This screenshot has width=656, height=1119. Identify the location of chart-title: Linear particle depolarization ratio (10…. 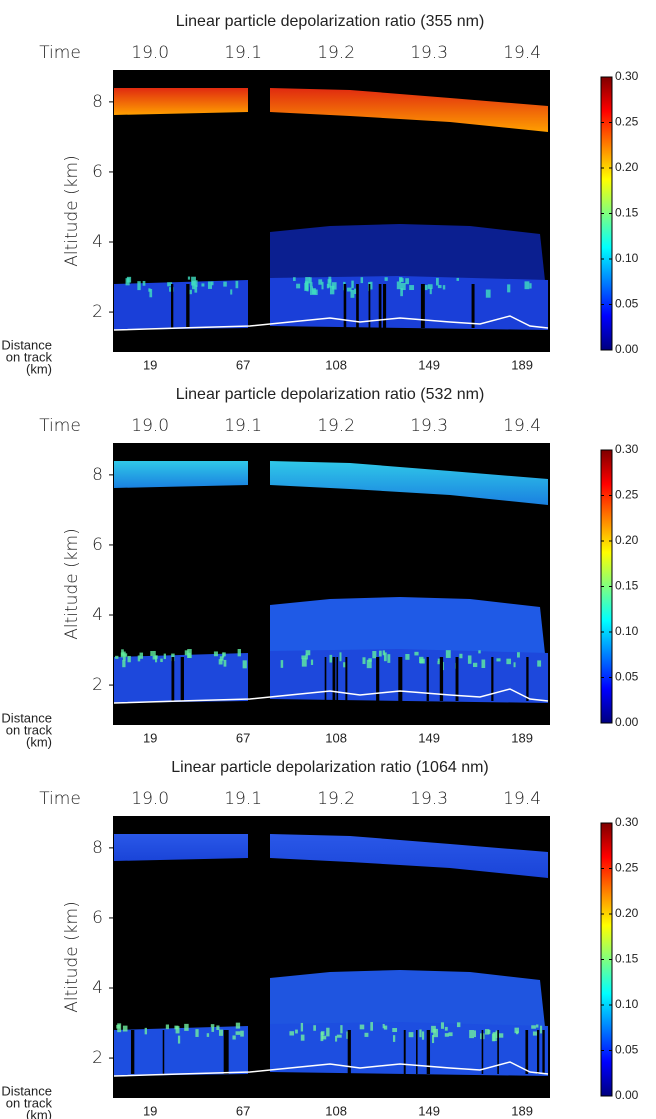
(330, 767).